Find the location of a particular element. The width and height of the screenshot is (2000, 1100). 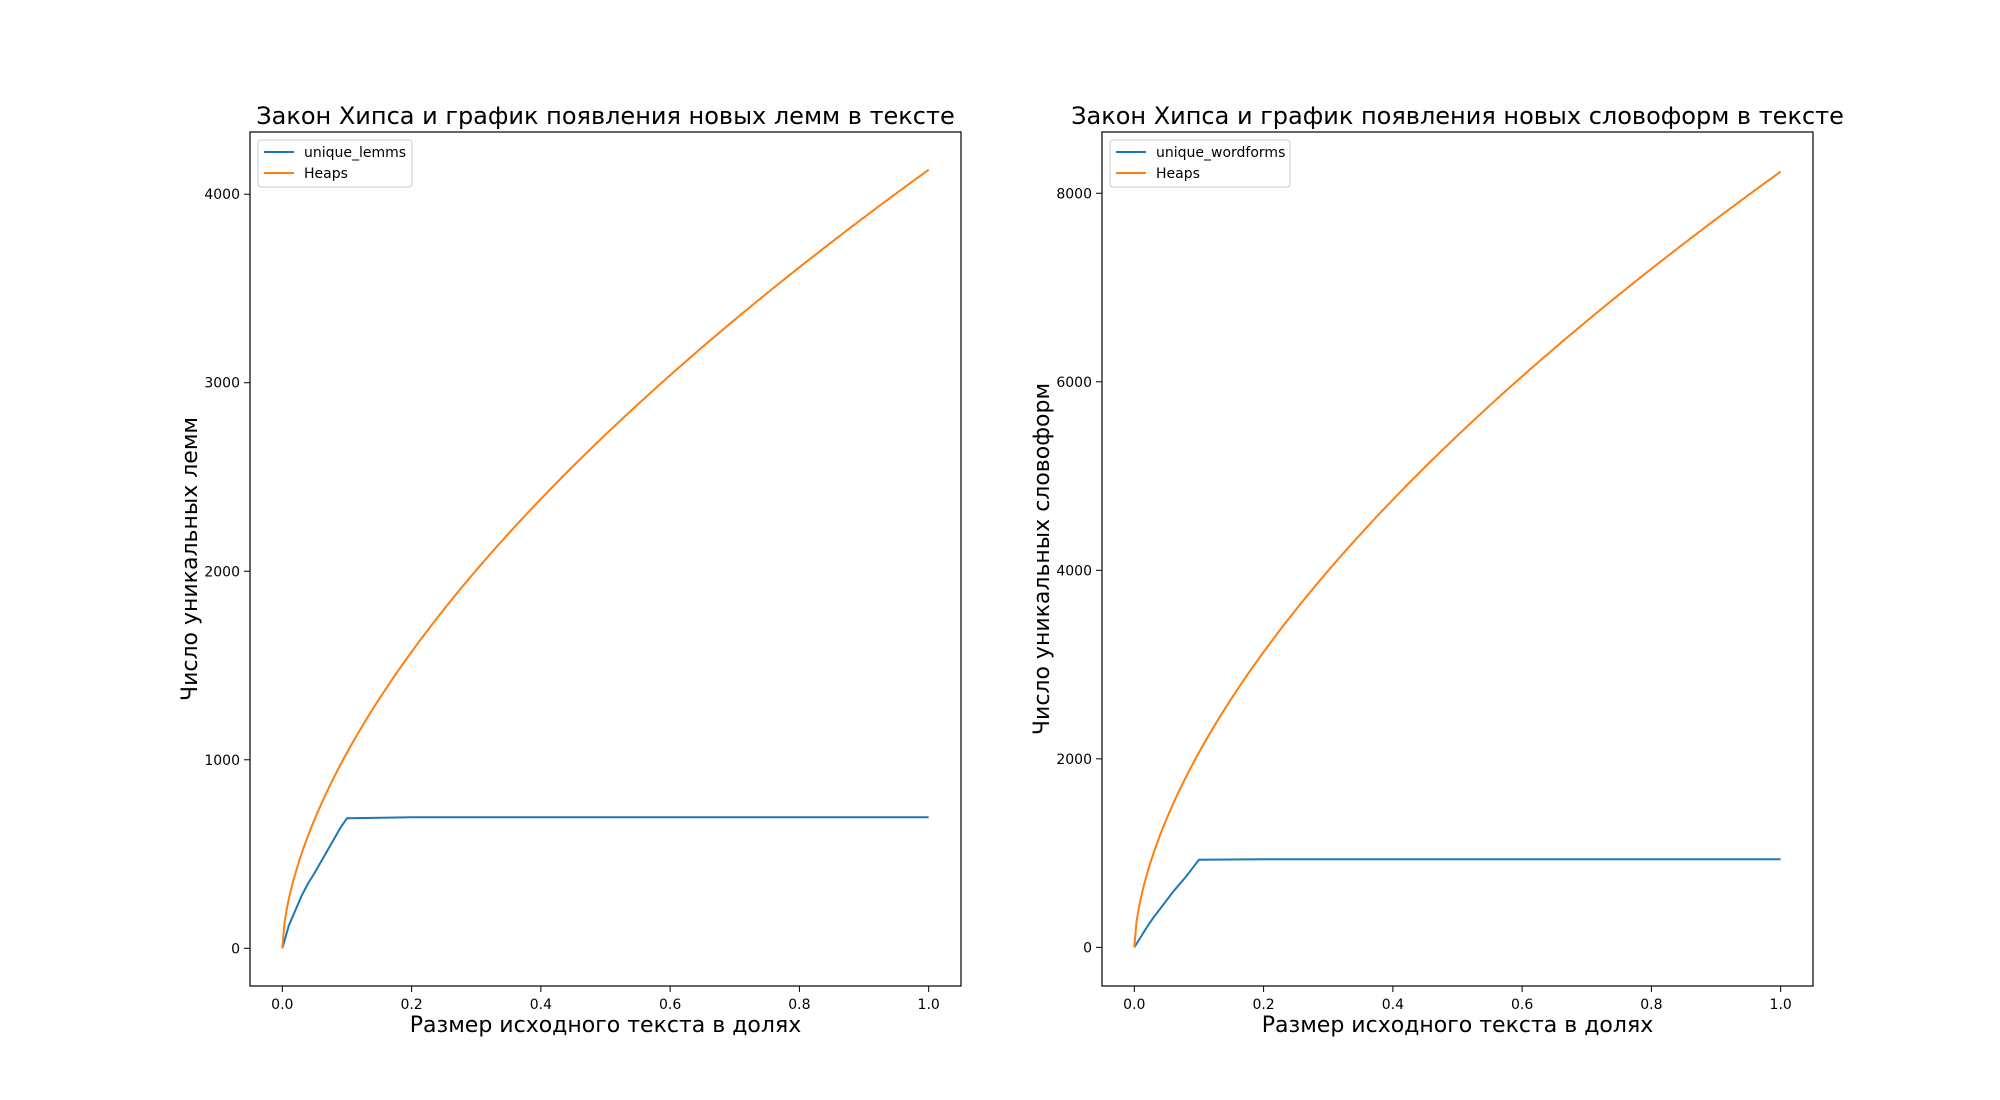

legend: unique_wordforms Heaps is located at coordinates (1200, 163).